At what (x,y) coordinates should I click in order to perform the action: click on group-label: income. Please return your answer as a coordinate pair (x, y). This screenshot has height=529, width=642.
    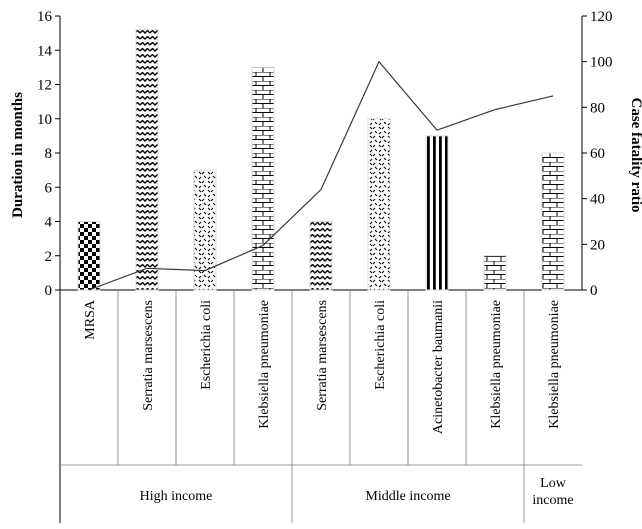
    Looking at the image, I should click on (552, 500).